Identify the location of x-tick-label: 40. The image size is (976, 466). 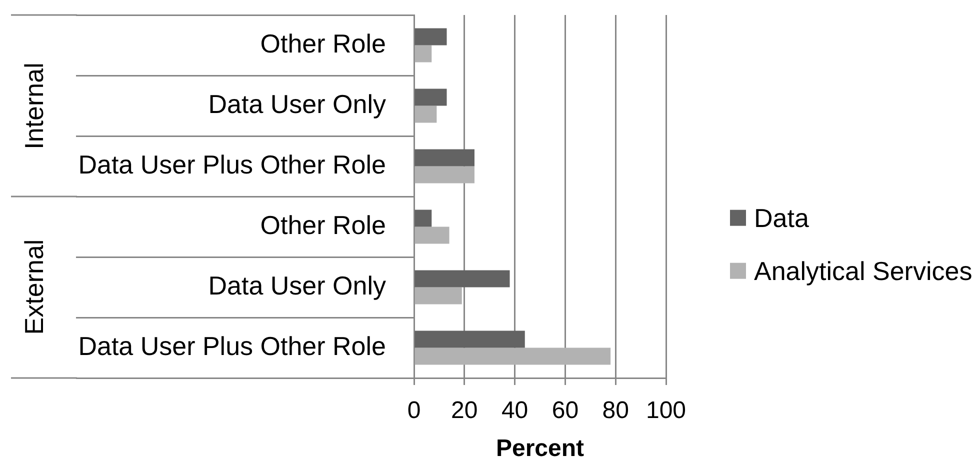
(514, 410).